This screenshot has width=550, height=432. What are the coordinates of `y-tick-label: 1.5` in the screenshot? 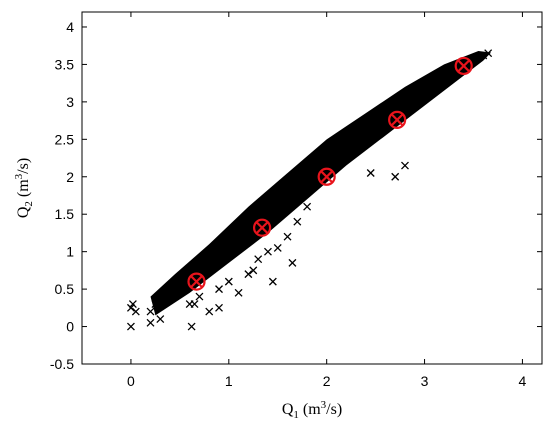 It's located at (65, 214).